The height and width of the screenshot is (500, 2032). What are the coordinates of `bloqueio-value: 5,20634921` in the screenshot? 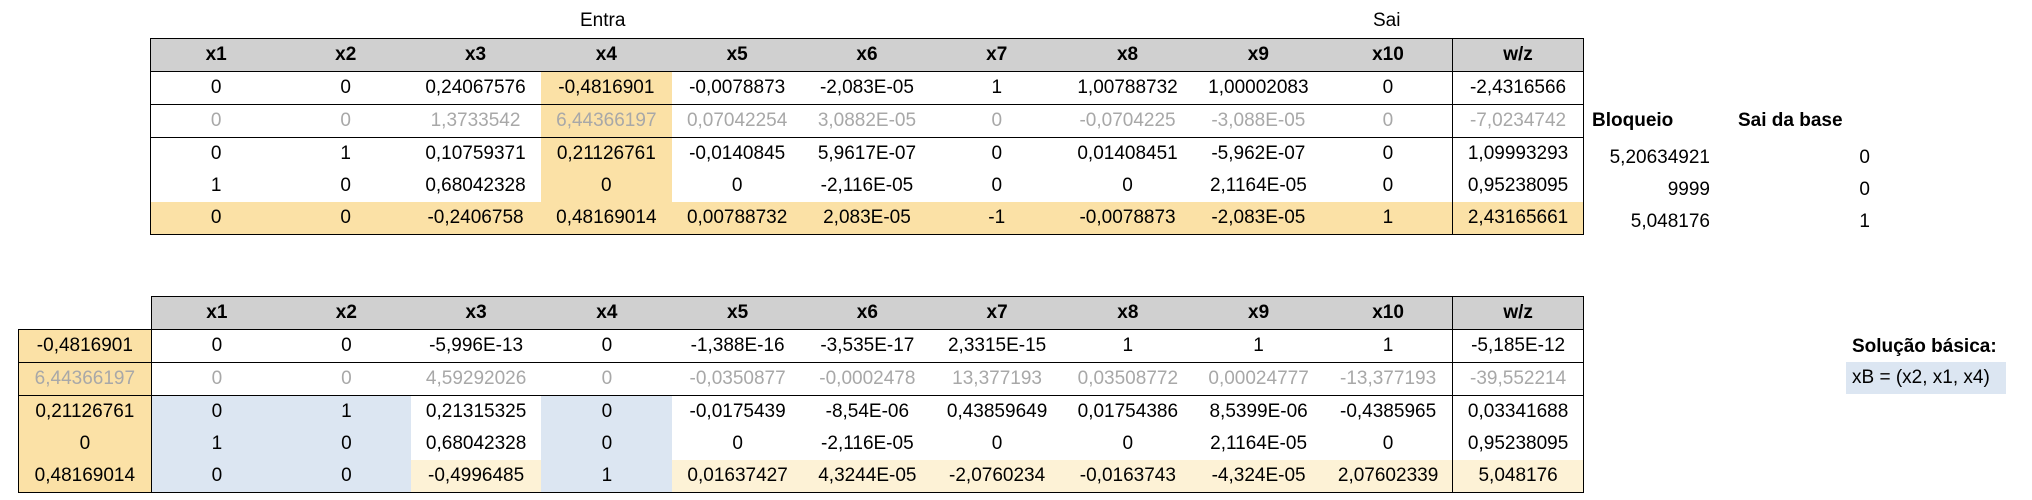 It's located at (1659, 157).